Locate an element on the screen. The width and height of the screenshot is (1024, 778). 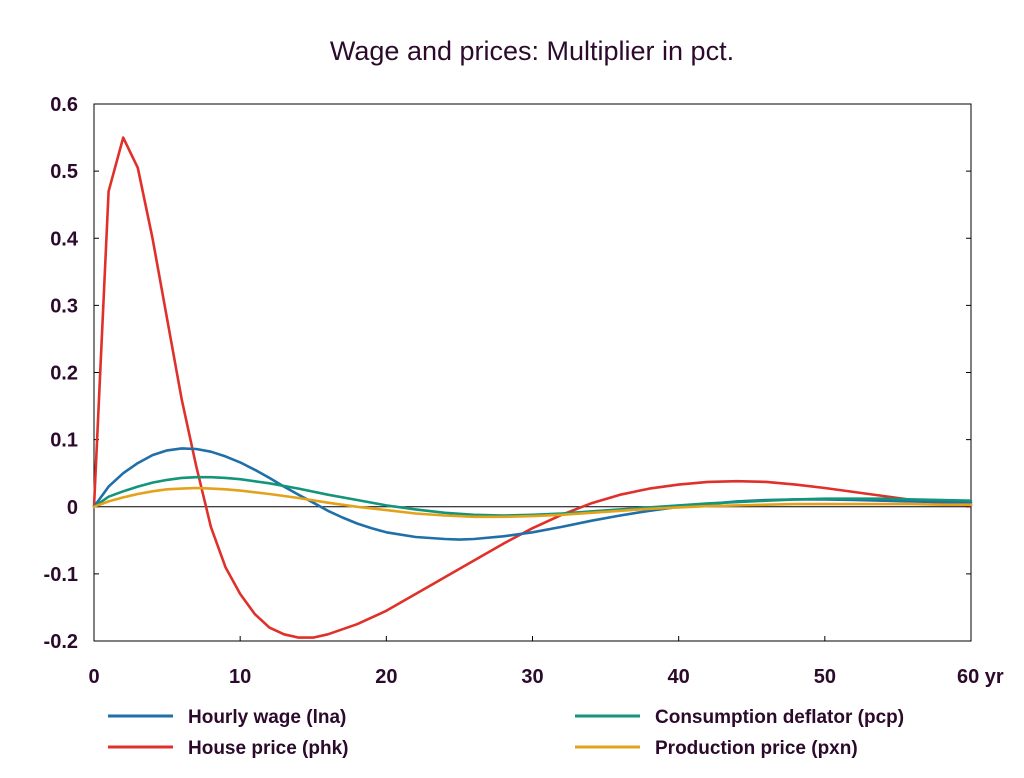
y-tick-label: 0.1 is located at coordinates (64, 441).